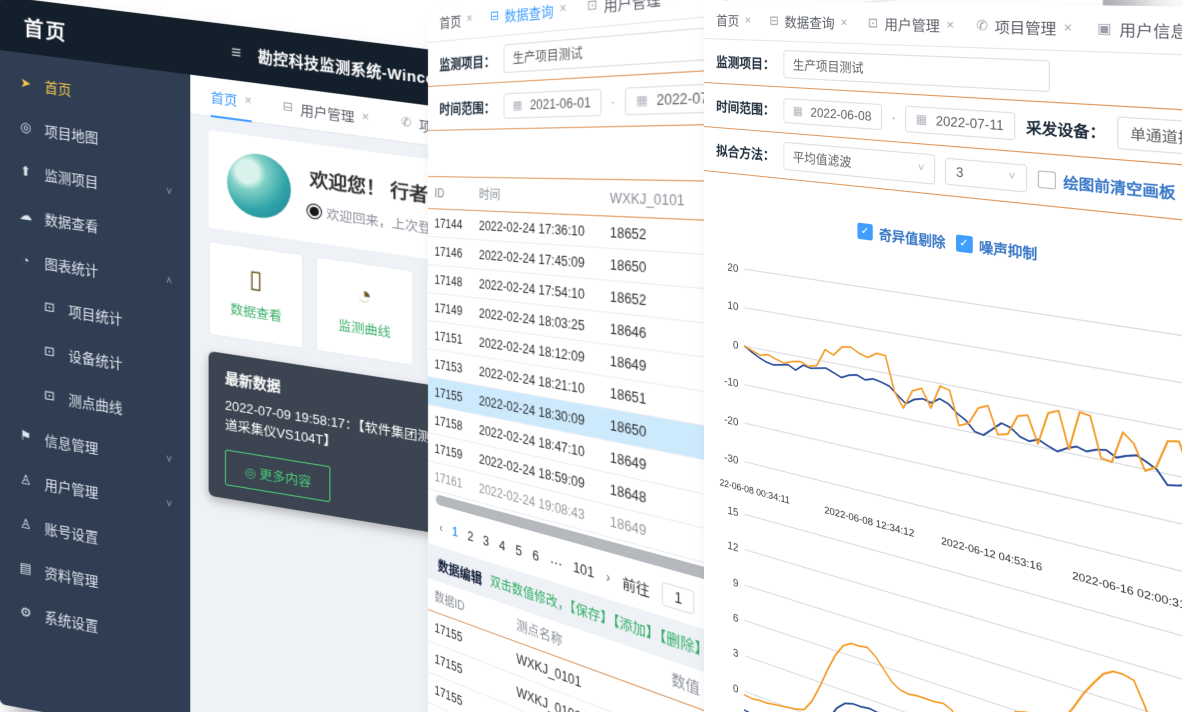  I want to click on svg-text: -20, so click(731, 421).